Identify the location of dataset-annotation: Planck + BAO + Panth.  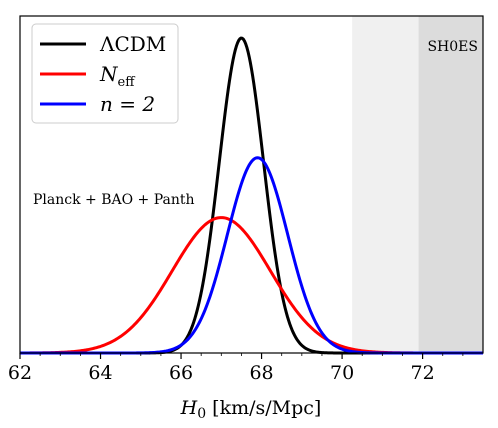
(114, 200).